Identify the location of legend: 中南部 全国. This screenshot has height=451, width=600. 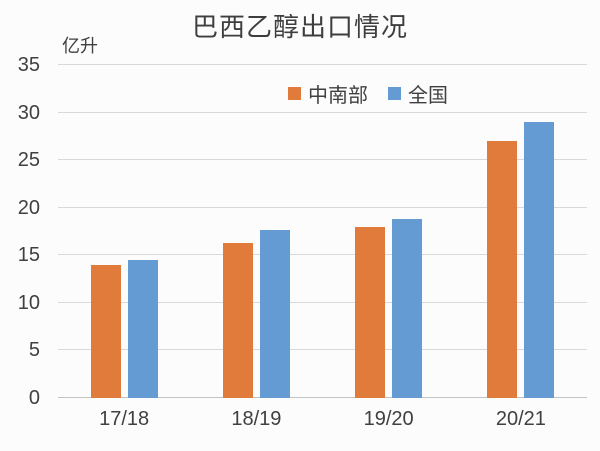
(368, 93).